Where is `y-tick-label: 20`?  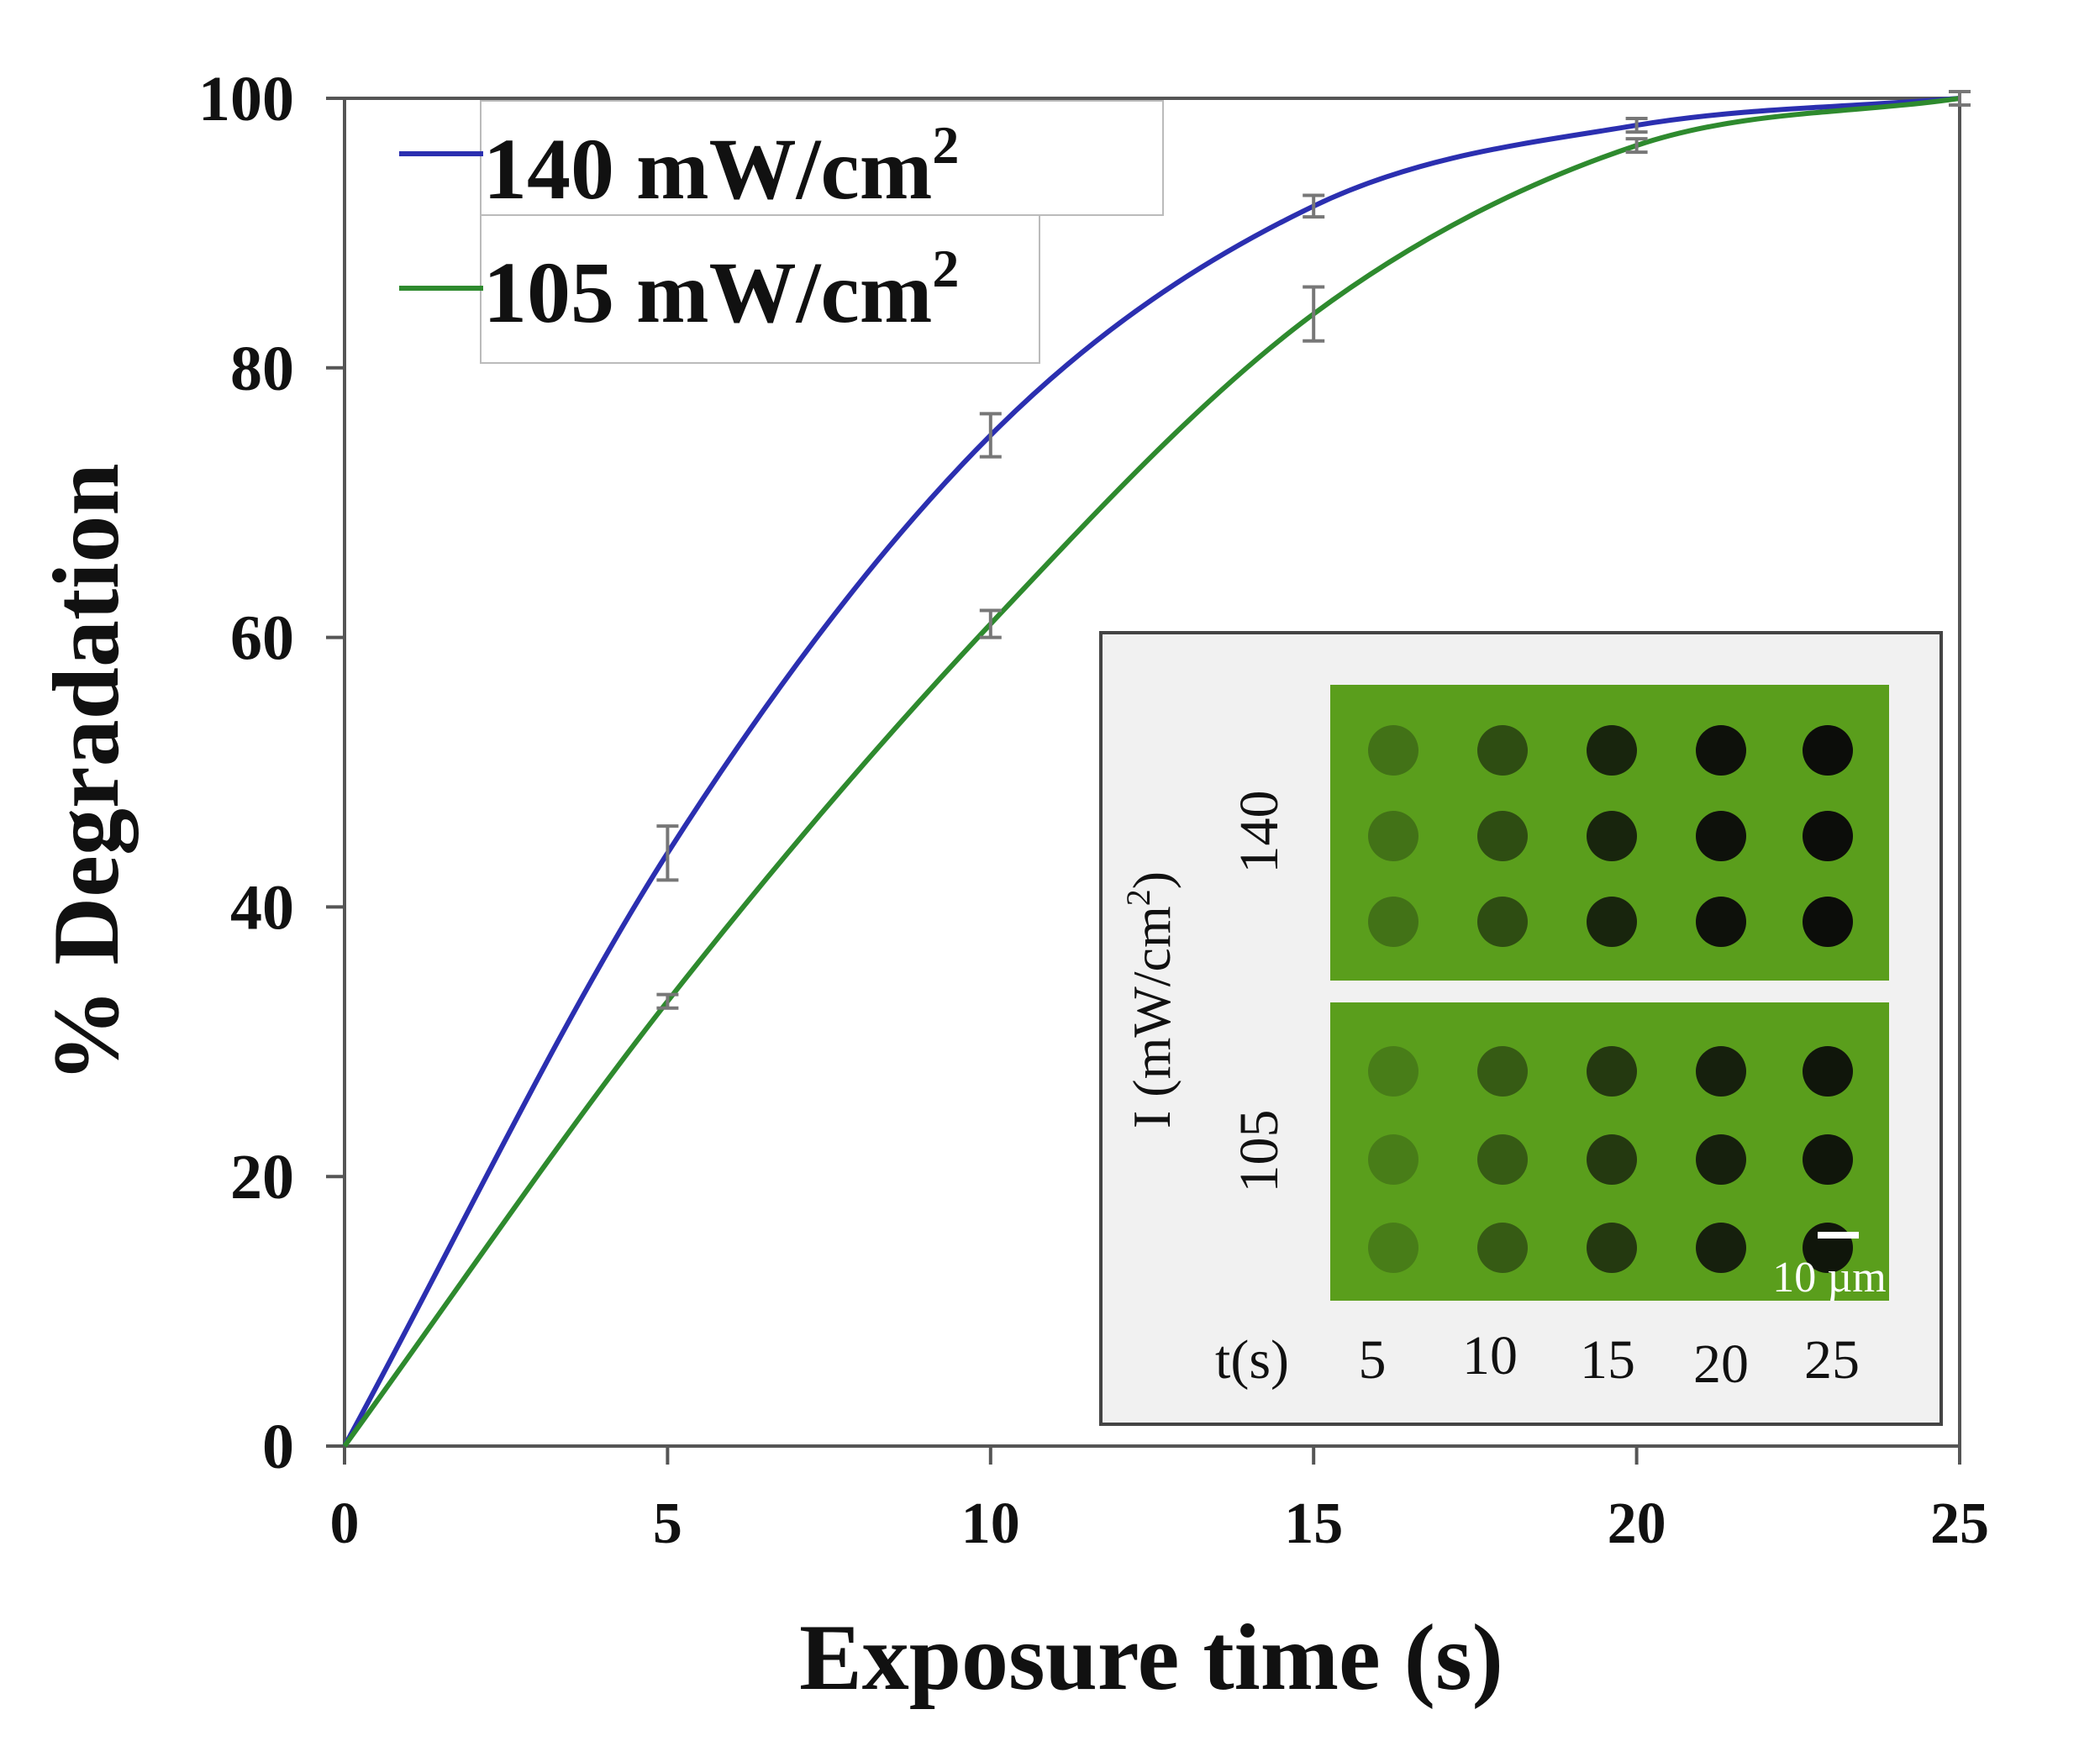 y-tick-label: 20 is located at coordinates (262, 1177).